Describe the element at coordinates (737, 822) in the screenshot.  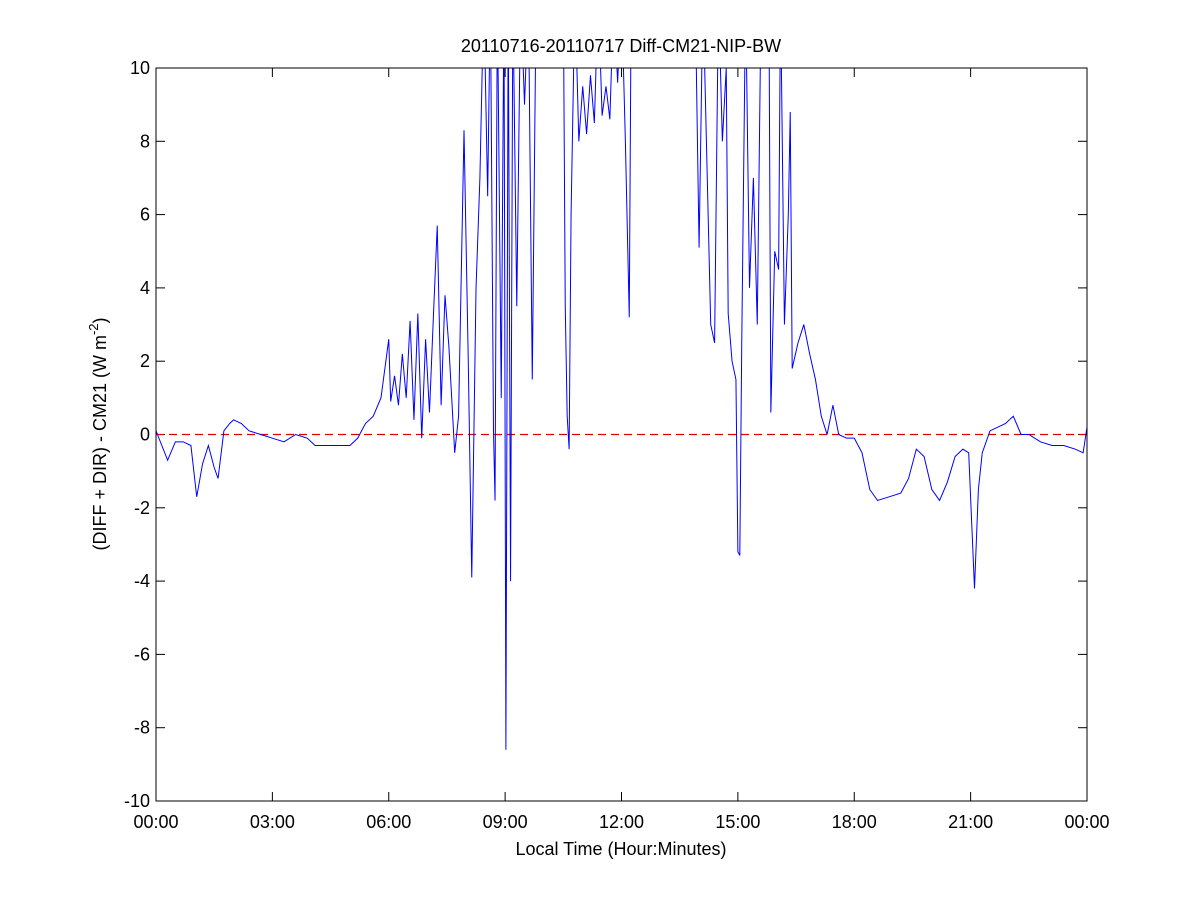
I see `x-tick-label: 15:00` at that location.